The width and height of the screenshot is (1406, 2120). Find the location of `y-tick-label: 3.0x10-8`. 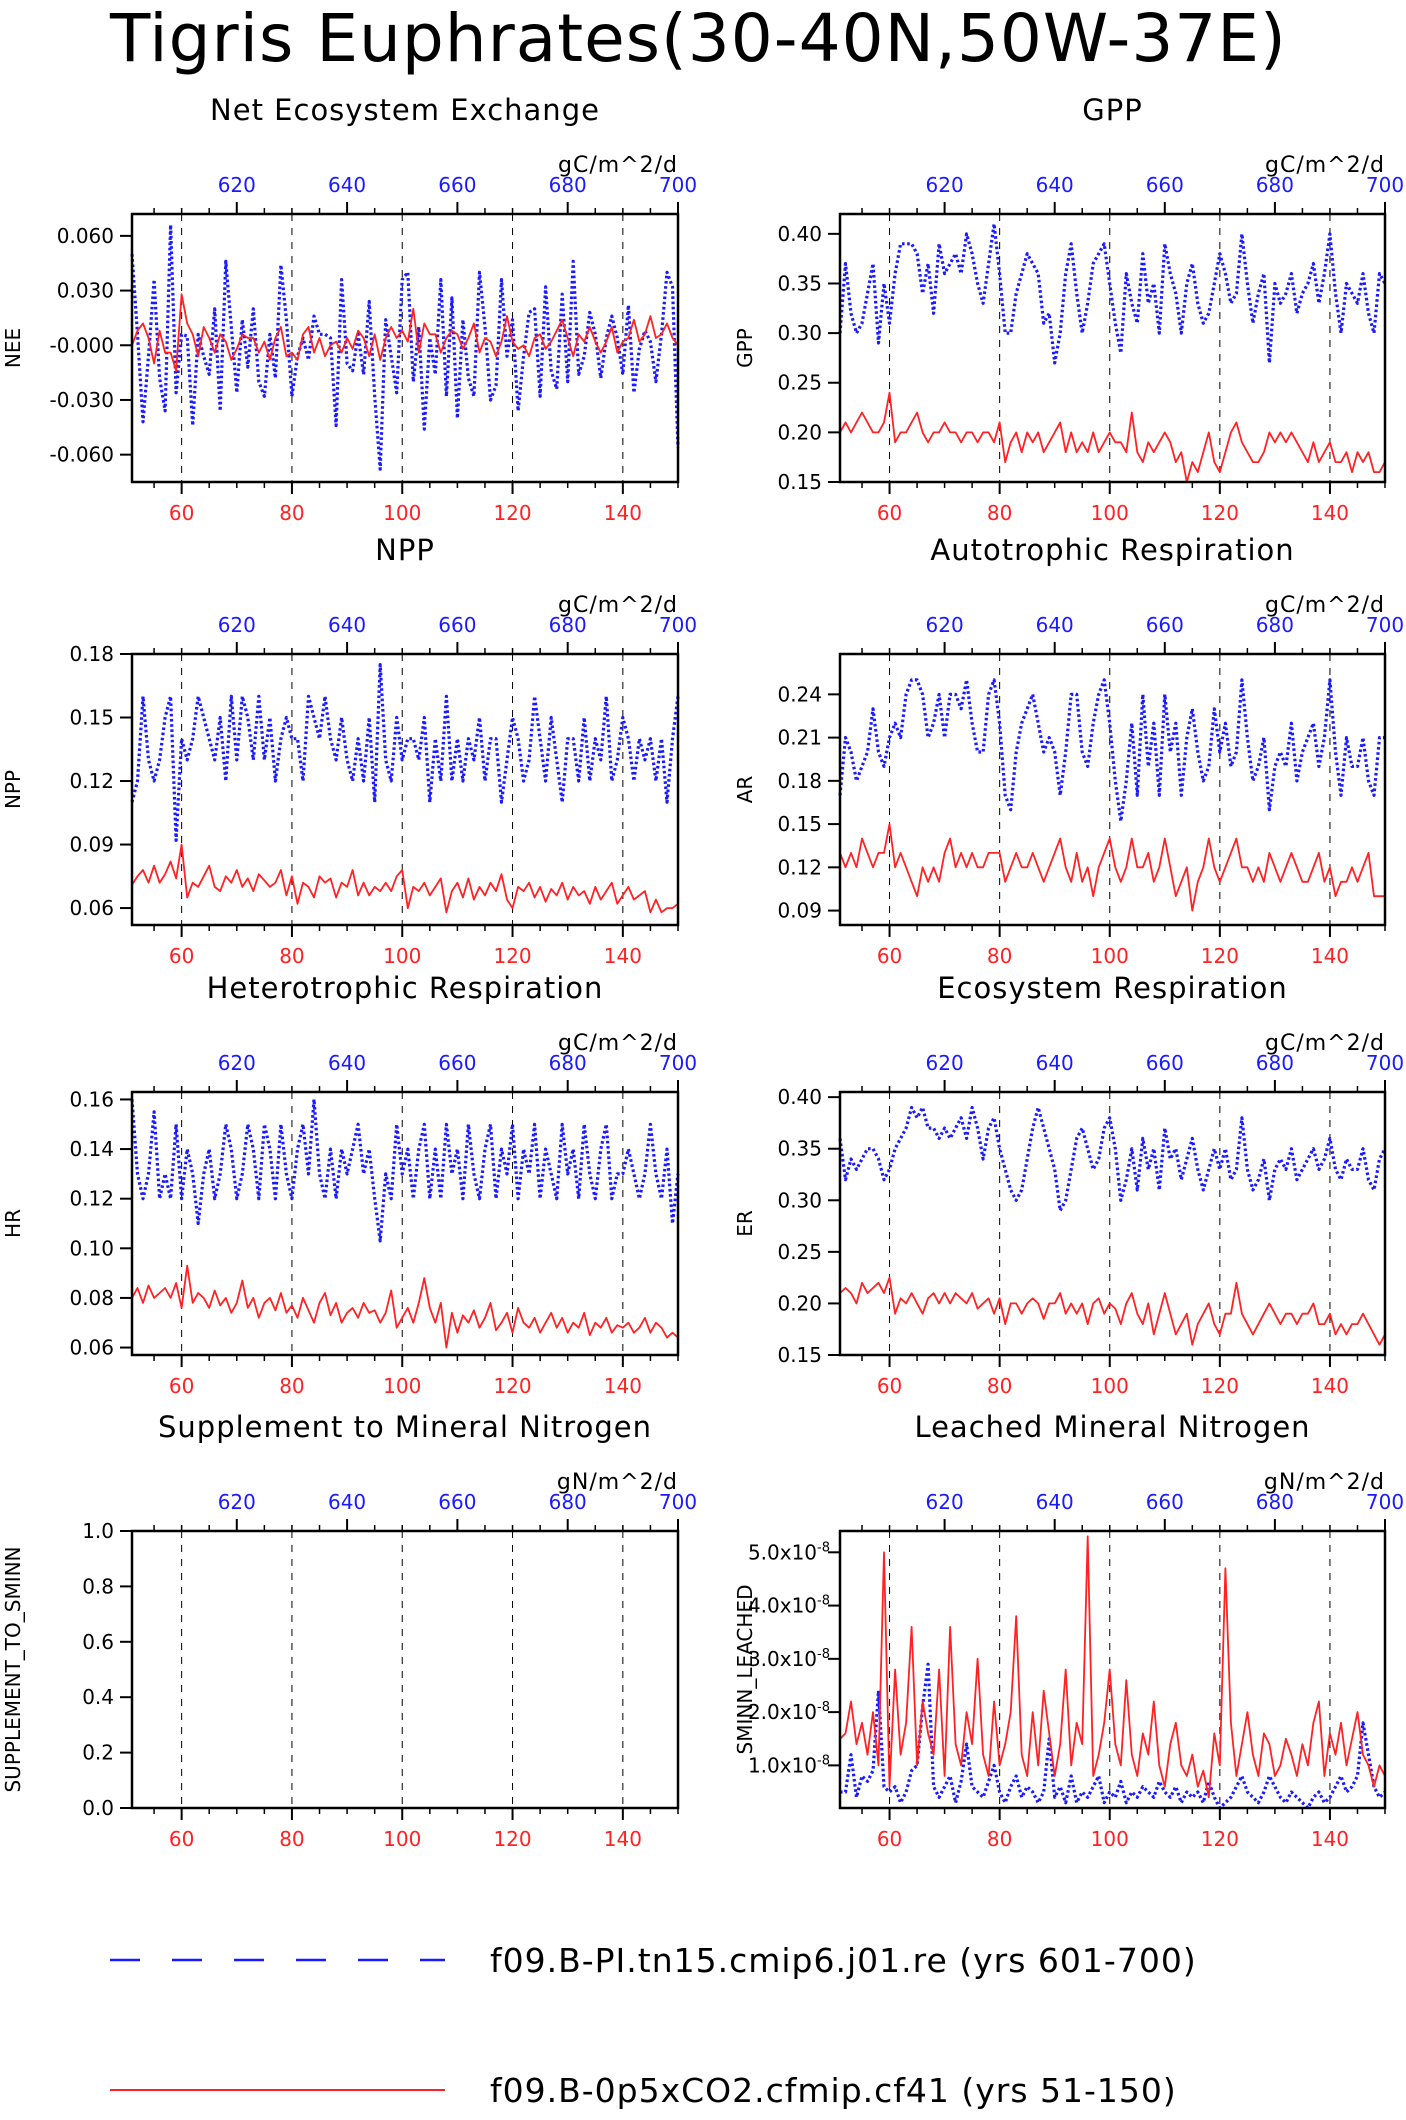

y-tick-label: 3.0x10-8 is located at coordinates (789, 1659).